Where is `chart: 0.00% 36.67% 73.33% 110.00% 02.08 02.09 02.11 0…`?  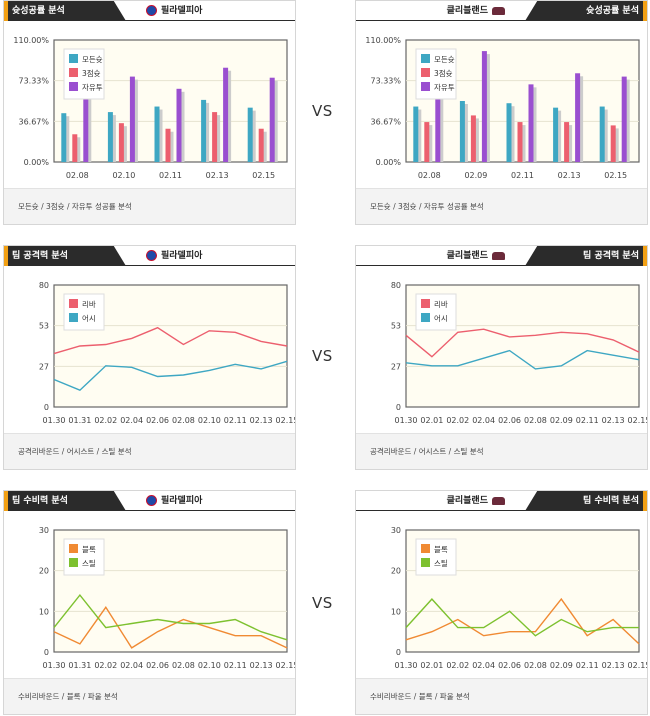
chart: 0.00% 36.67% 73.33% 110.00% 02.08 02.09 02.11 0… is located at coordinates (502, 108).